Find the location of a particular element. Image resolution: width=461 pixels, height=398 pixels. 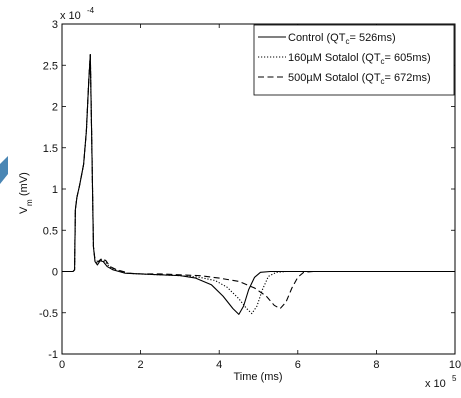

y-exponent-base: x 10 is located at coordinates (70, 16).